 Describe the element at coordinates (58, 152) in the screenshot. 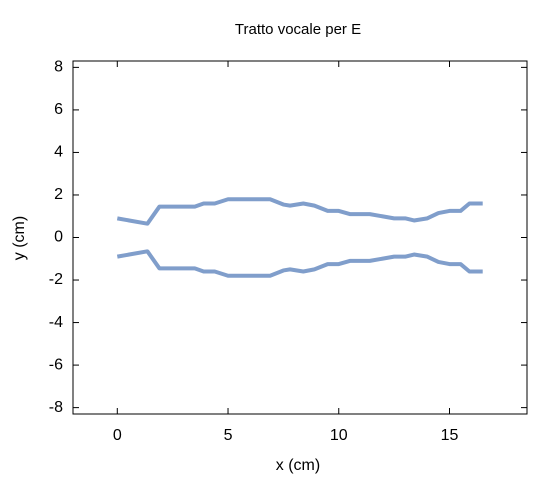

I see `y-tick-label: 4` at that location.